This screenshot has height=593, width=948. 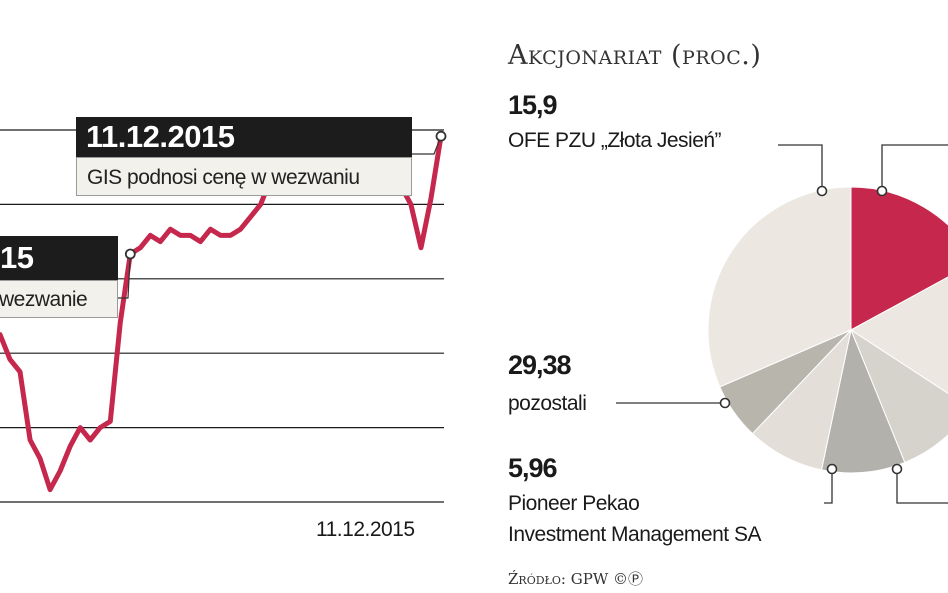 What do you see at coordinates (576, 579) in the screenshot?
I see `source-note: Źródło: GPW ©Ⓟ` at bounding box center [576, 579].